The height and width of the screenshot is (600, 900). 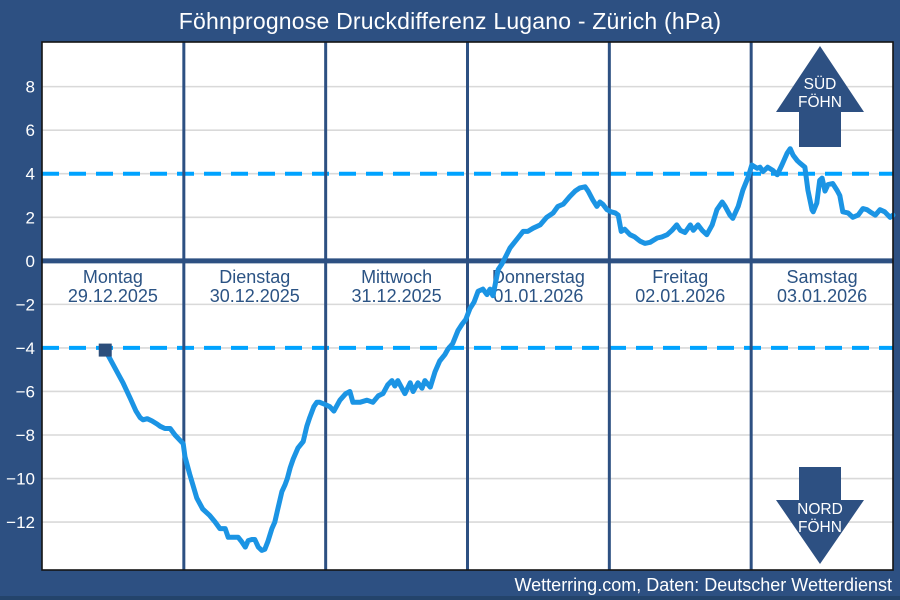 What do you see at coordinates (113, 277) in the screenshot?
I see `day-name-label: Montag` at bounding box center [113, 277].